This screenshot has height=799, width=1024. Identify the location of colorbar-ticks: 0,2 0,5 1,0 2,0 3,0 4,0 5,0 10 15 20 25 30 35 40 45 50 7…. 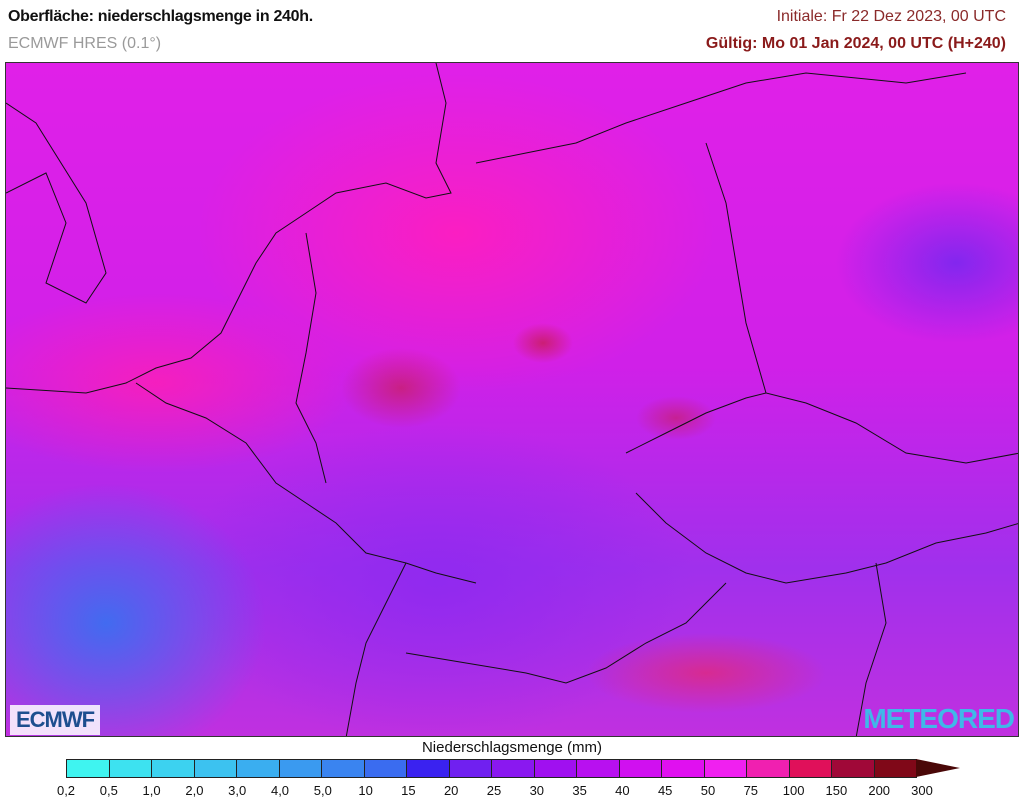
(512, 791).